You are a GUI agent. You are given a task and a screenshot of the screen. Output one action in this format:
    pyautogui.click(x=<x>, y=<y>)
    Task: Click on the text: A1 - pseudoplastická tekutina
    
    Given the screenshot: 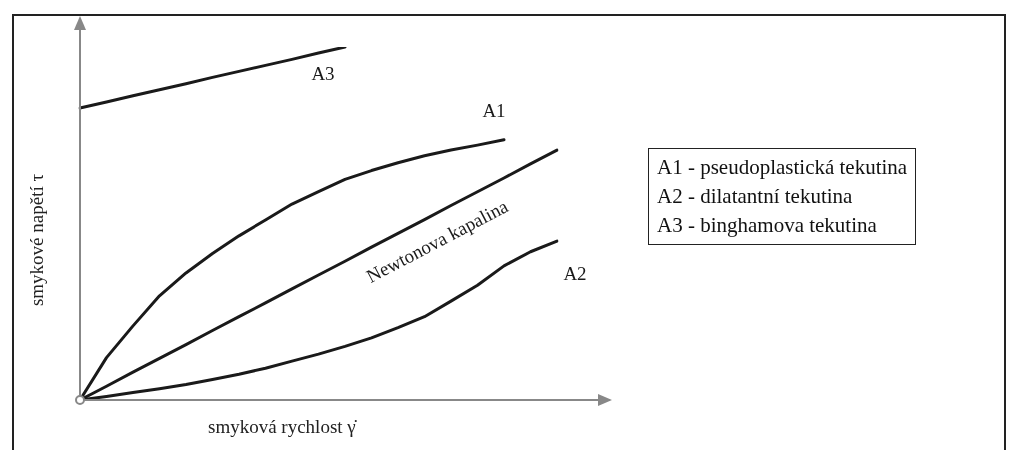 What is the action you would take?
    pyautogui.click(x=782, y=167)
    